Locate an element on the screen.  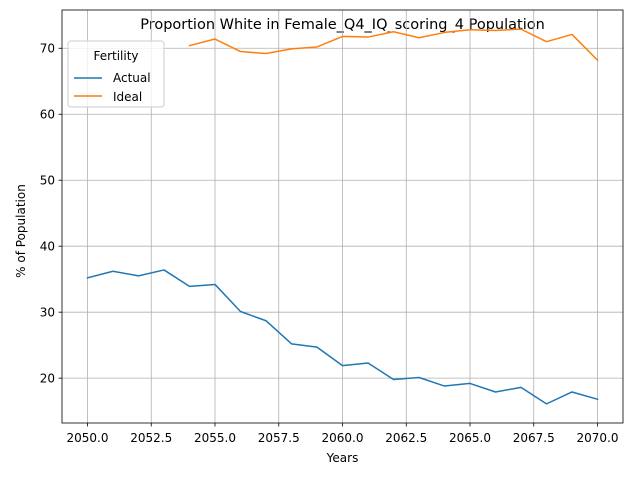
x-tick-label: 2055.0 is located at coordinates (215, 438).